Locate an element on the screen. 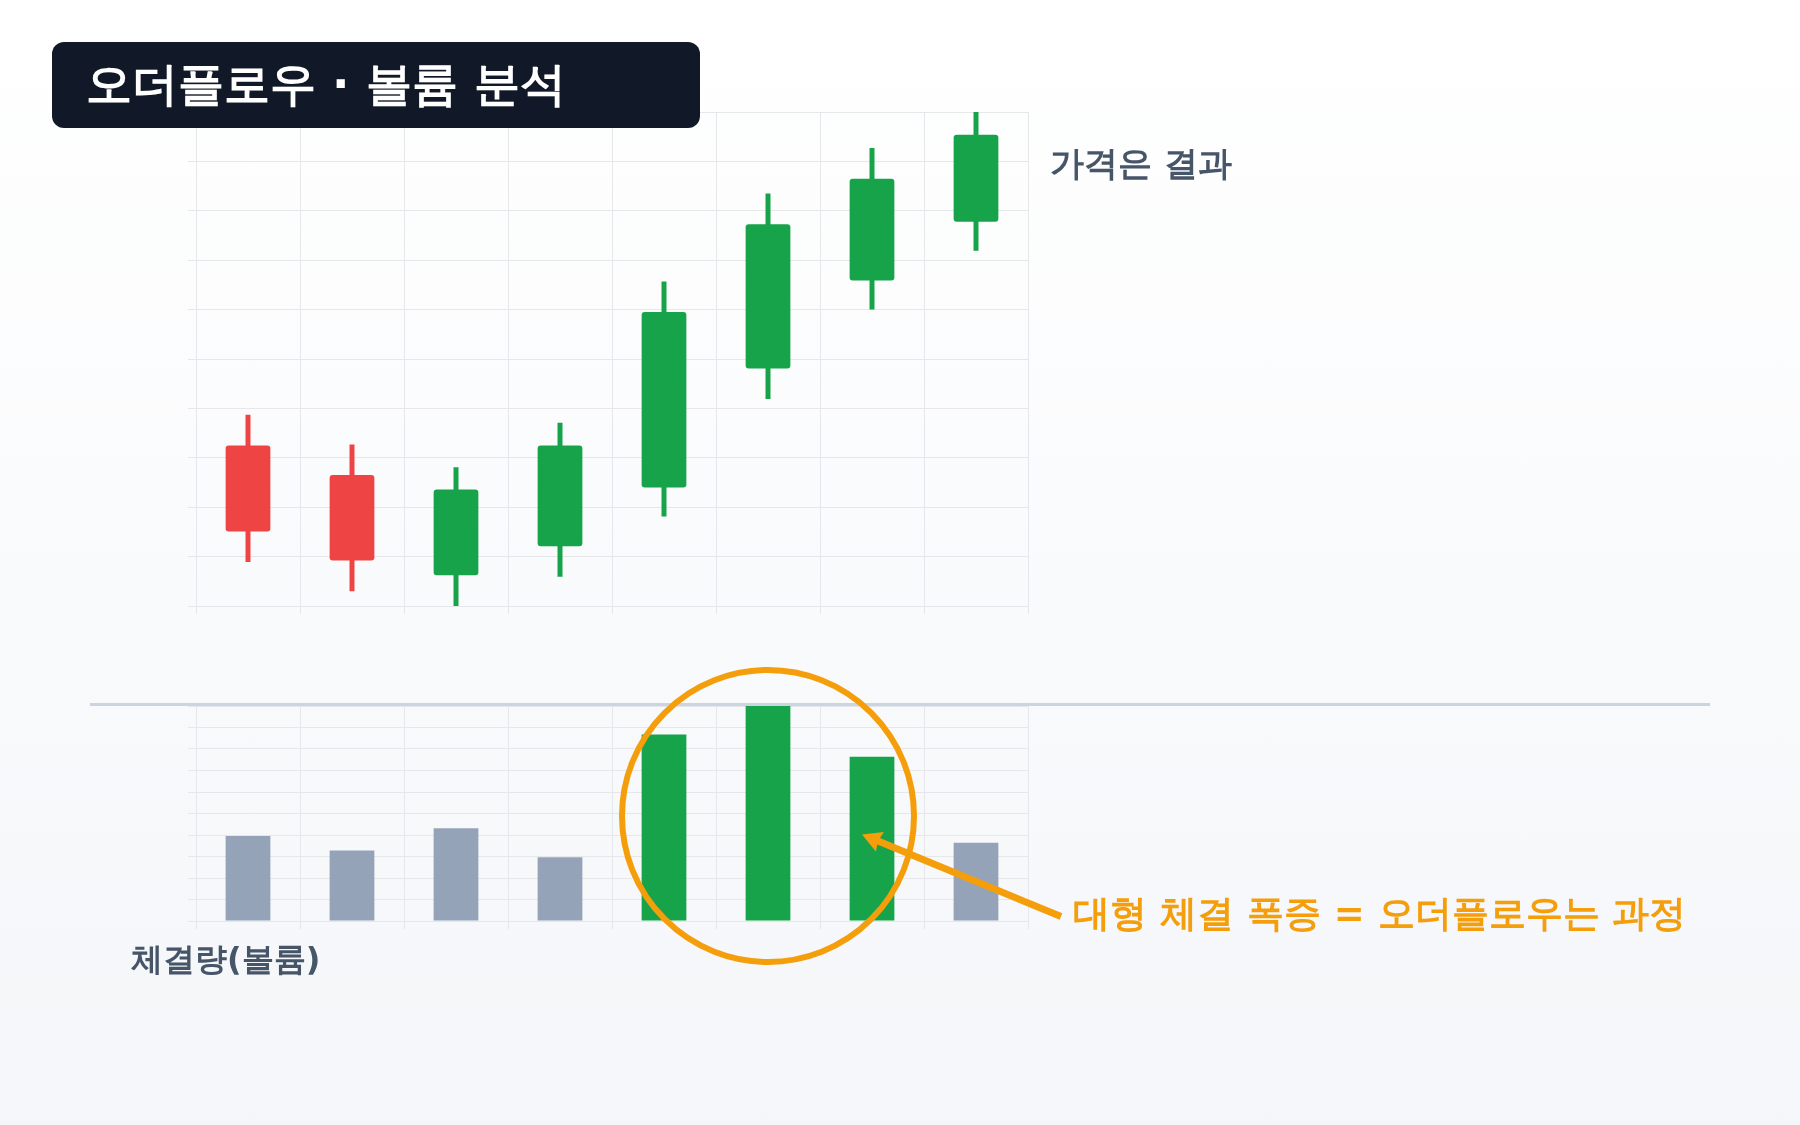 This screenshot has width=1800, height=1125. text: 대형 체결 폭증 = 오더플로우는 과정 is located at coordinates (1380, 913).